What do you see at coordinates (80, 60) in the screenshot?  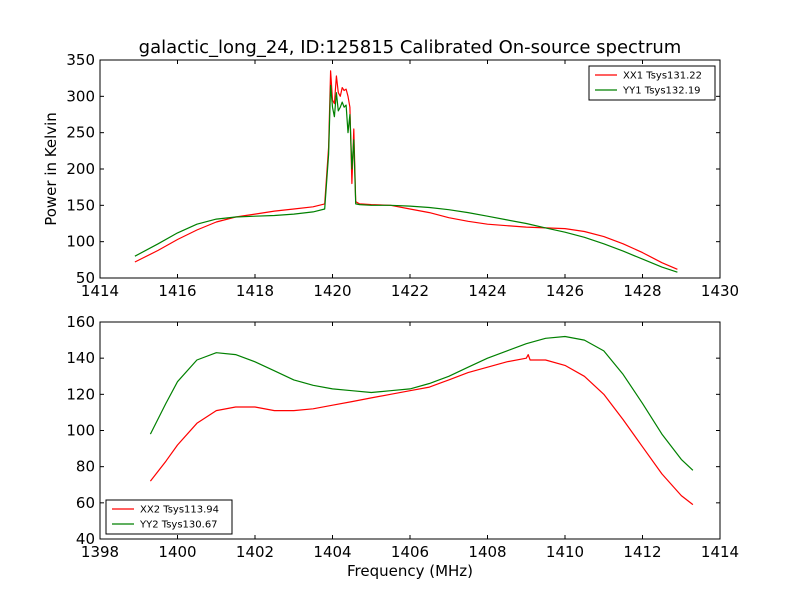 I see `y-tick-label: 350` at bounding box center [80, 60].